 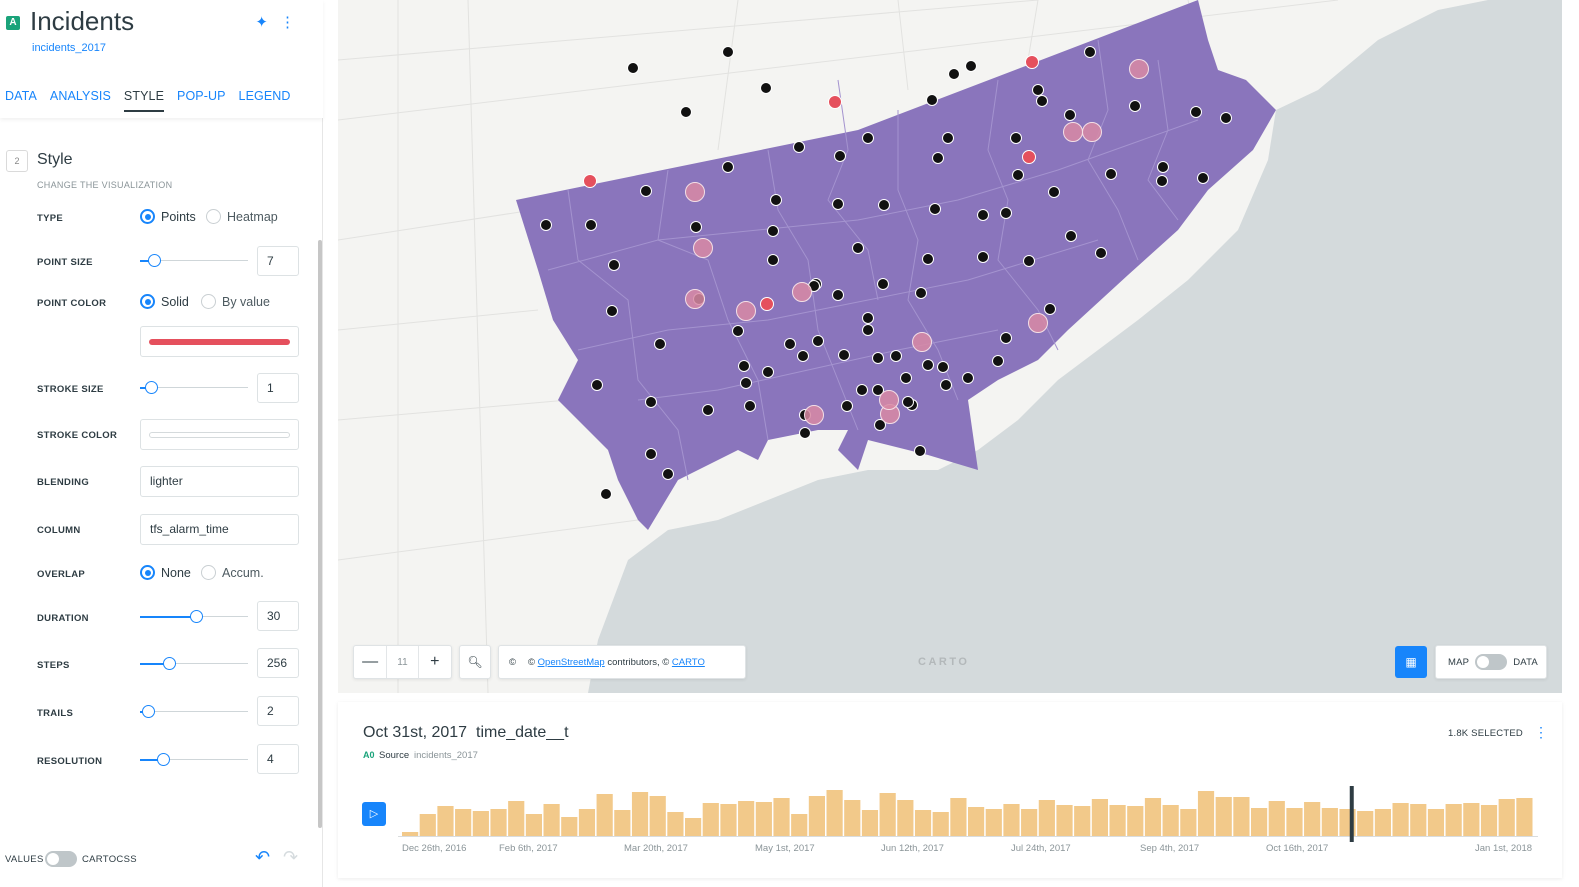 I want to click on map-data-toggle: MAP DATA, so click(x=1491, y=662).